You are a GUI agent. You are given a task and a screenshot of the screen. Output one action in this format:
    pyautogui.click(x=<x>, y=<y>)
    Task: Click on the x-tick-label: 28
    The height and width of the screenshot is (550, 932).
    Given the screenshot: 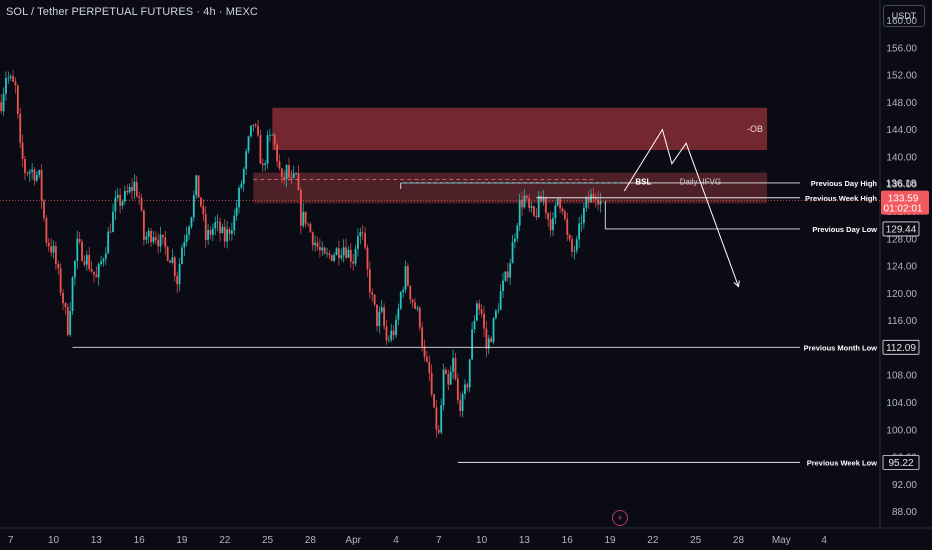 What is the action you would take?
    pyautogui.click(x=739, y=540)
    